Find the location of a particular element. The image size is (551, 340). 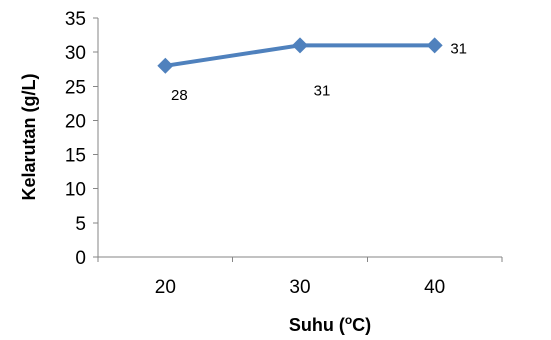

series-layer is located at coordinates (299, 55).